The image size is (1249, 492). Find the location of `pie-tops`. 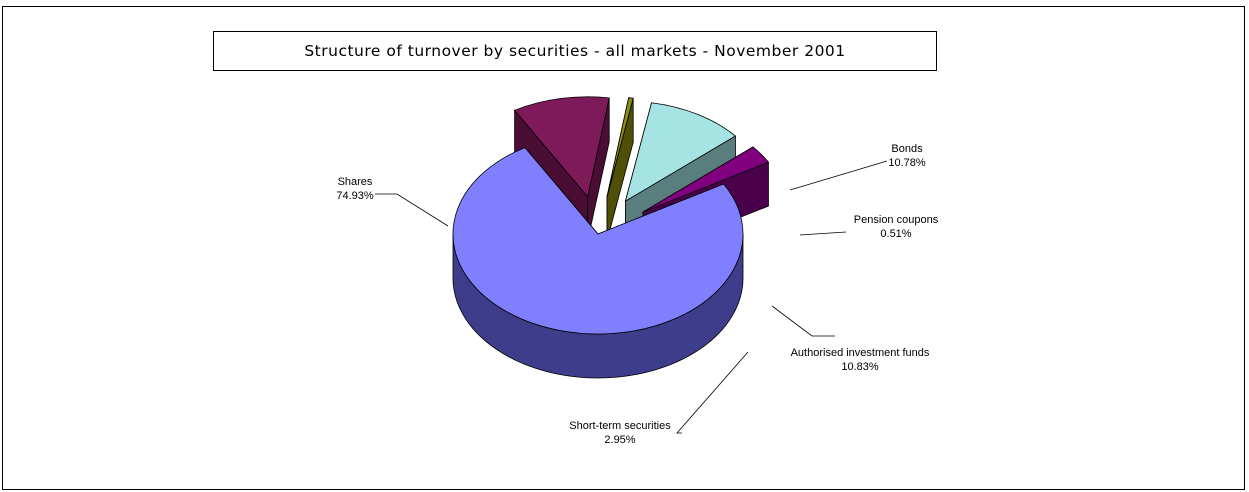

pie-tops is located at coordinates (611, 215).